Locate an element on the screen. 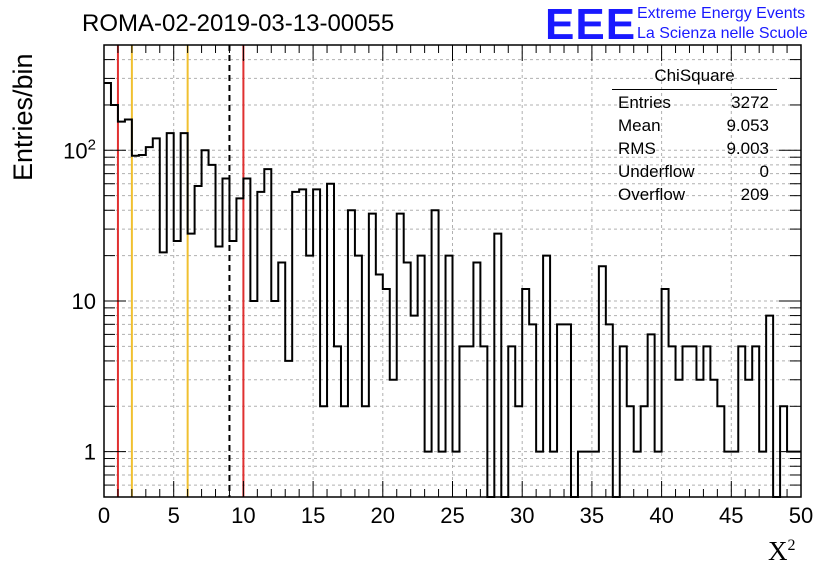 This screenshot has width=836, height=572. chart-title: ROMA-02-2019-03-13-00055 is located at coordinates (238, 23).